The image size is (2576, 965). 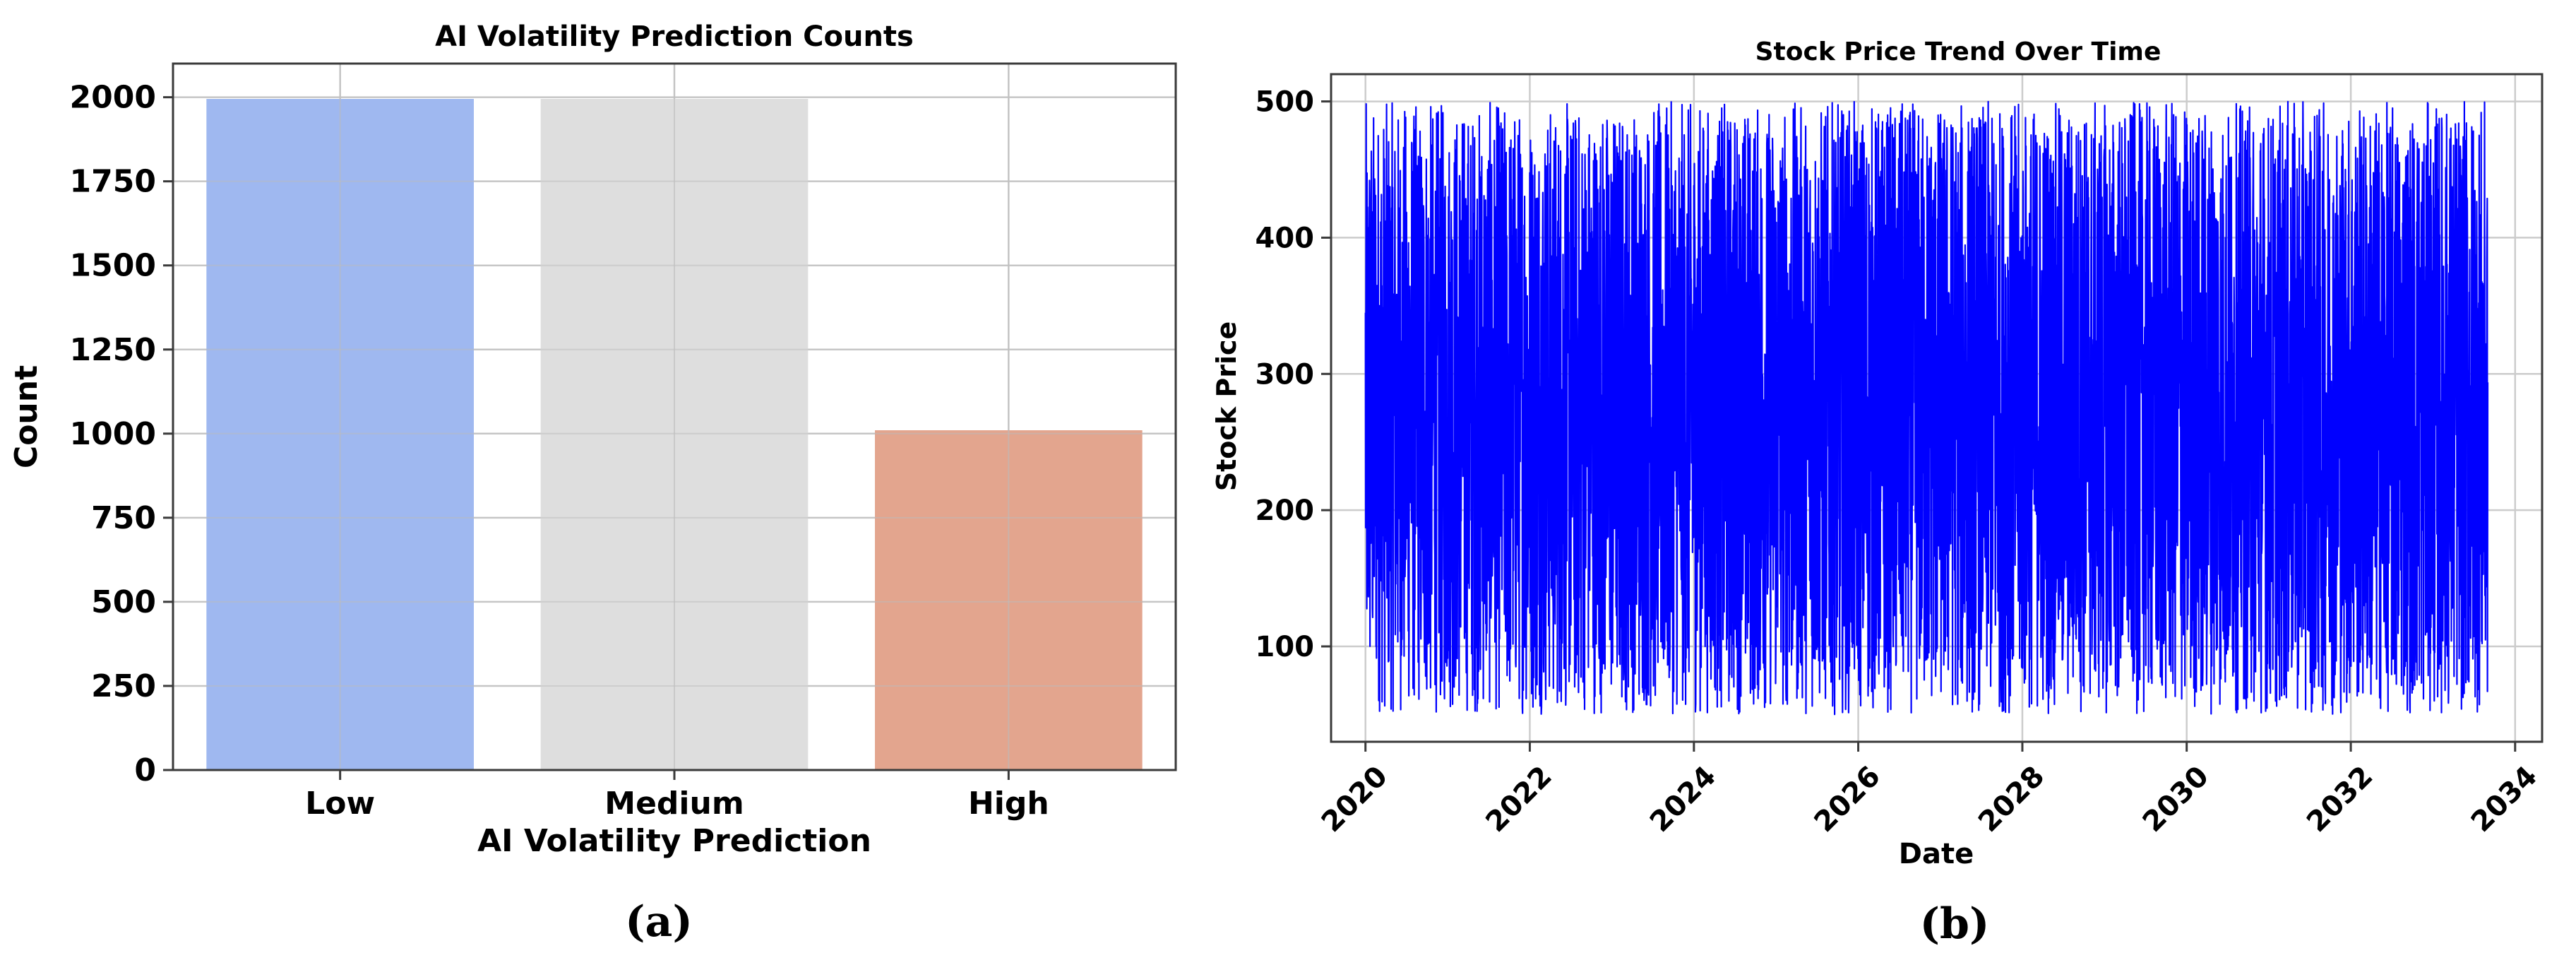 I want to click on x-tick-label: 2022, so click(x=1518, y=799).